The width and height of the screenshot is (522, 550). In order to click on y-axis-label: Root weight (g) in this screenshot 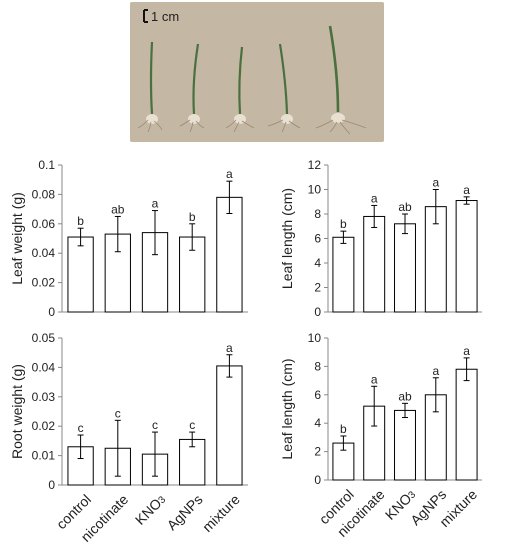, I will do `click(17, 411)`.